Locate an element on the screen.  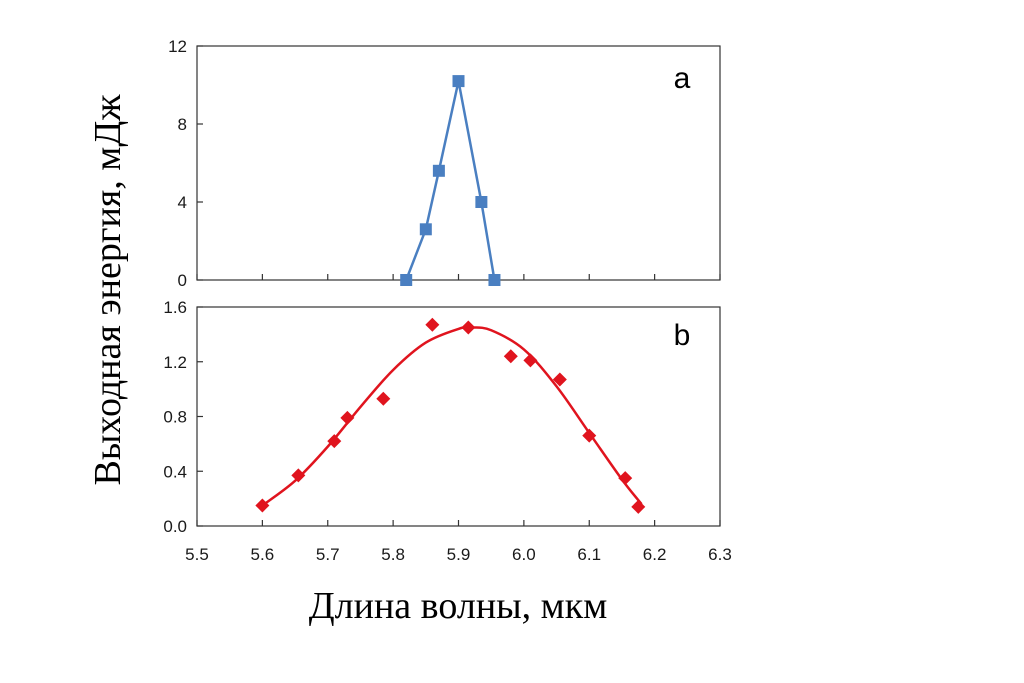
x-tick-label: 6.3 is located at coordinates (720, 554).